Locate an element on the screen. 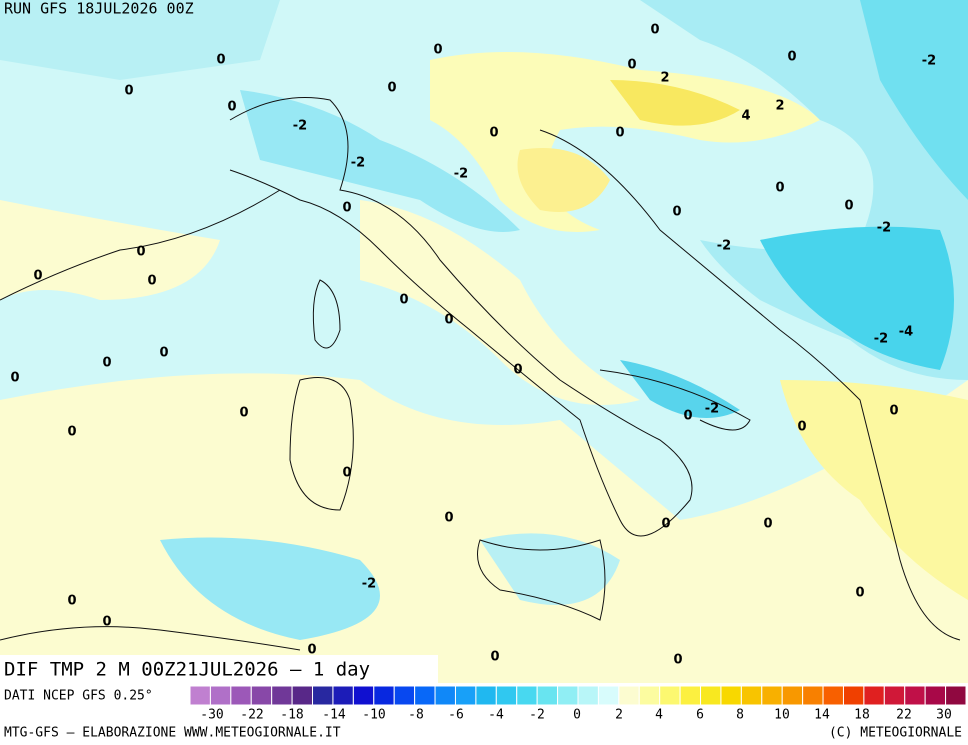  colorbar-tick-label: -14 is located at coordinates (334, 715).